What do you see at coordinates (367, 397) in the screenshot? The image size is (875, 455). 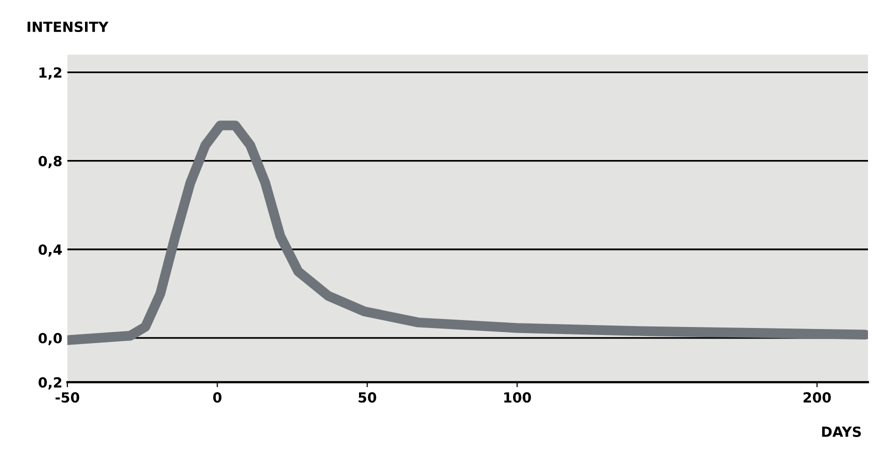 I see `x-tick-label: 50` at bounding box center [367, 397].